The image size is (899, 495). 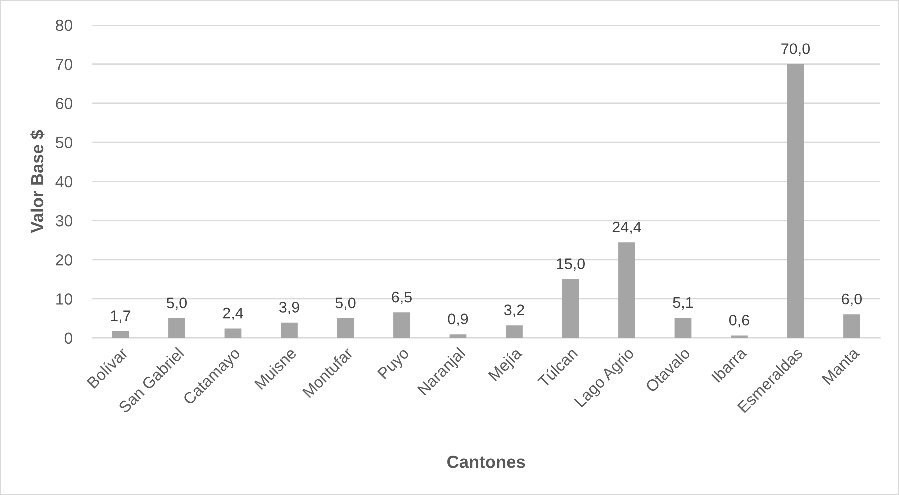 What do you see at coordinates (627, 228) in the screenshot?
I see `data-label: 24,4` at bounding box center [627, 228].